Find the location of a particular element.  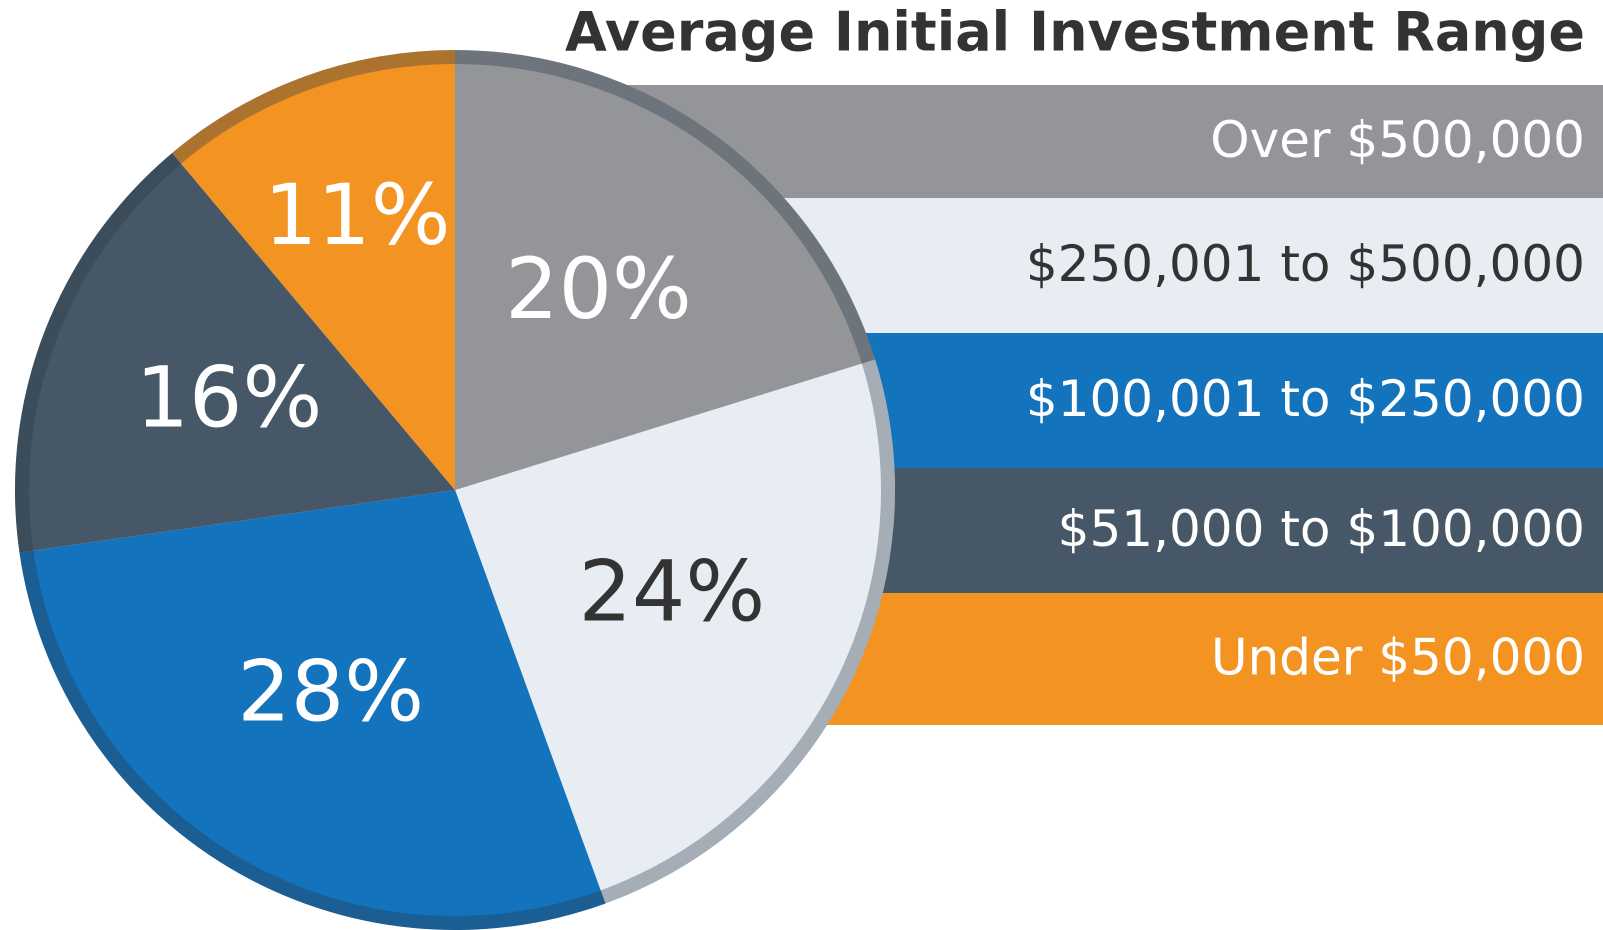

legend-label: $51,000 to $100,000 is located at coordinates (1321, 529).